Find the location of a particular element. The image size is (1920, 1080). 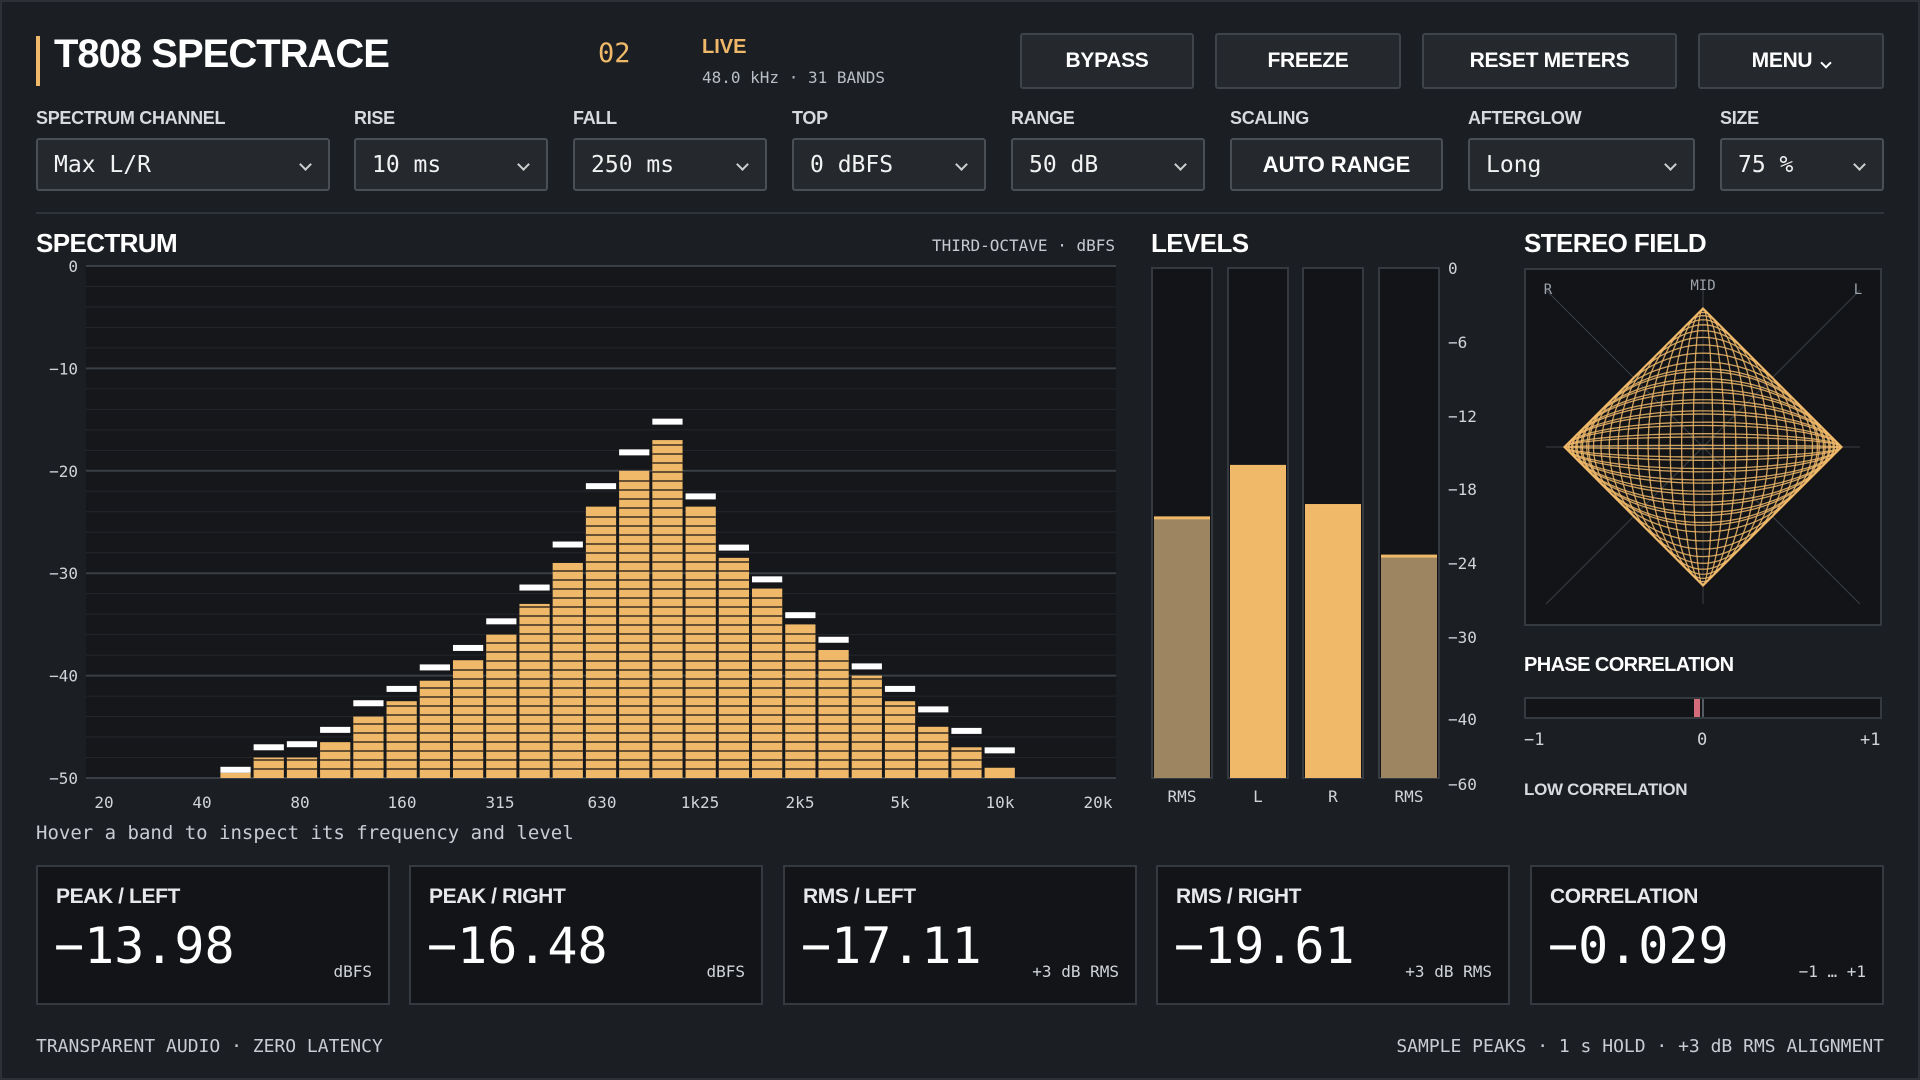

reset-meters-button: RESET METERS is located at coordinates (1549, 61).